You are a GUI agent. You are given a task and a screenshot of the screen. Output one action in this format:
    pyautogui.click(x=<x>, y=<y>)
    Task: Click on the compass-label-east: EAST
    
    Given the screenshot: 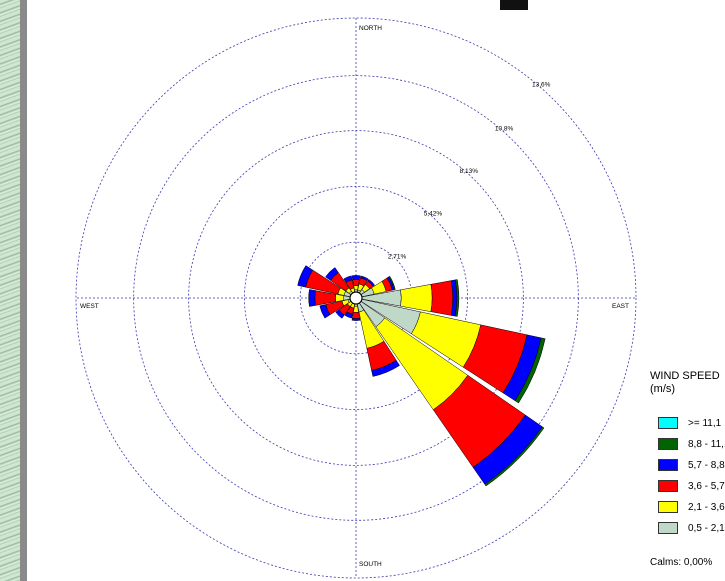 What is the action you would take?
    pyautogui.click(x=620, y=306)
    